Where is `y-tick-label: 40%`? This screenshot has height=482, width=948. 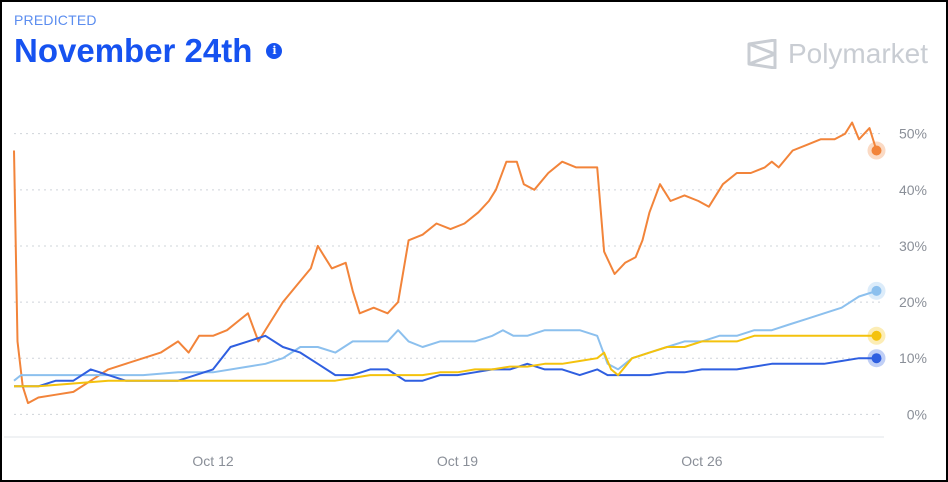
y-tick-label: 40% is located at coordinates (913, 190).